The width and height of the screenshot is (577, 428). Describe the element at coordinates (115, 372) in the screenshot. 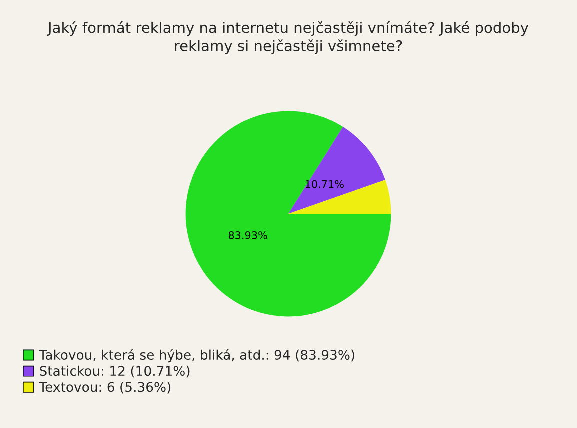

I see `legend-label: Statickou: 12 (10.71%)` at that location.